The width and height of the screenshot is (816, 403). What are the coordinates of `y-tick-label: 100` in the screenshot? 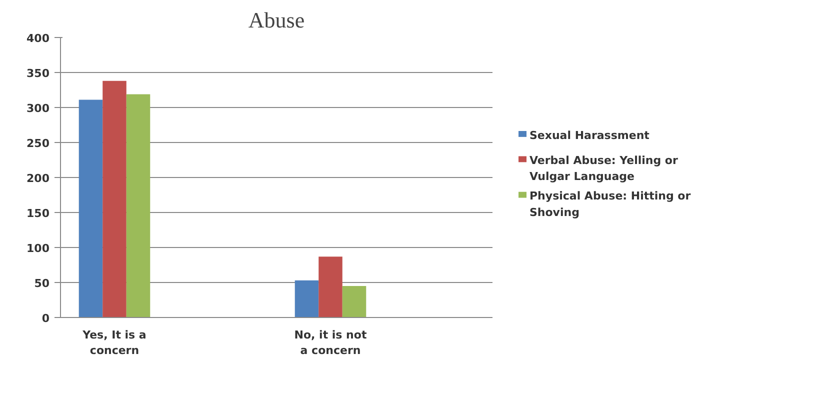 It's located at (38, 248).